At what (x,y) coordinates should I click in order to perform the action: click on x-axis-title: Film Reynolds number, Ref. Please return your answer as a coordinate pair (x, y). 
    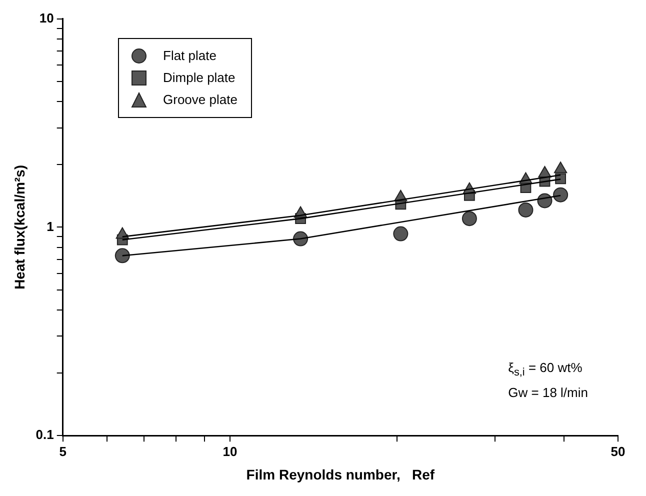
    Looking at the image, I should click on (340, 474).